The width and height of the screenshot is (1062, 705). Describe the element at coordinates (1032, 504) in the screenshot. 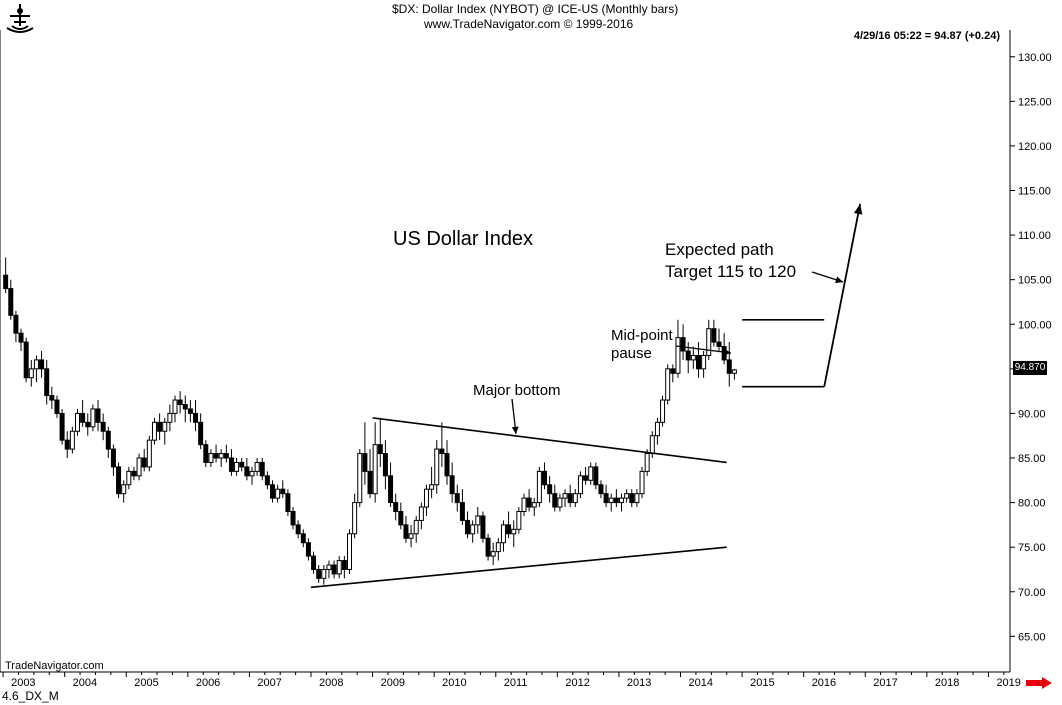

I see `y-tick-label: 80.00` at that location.